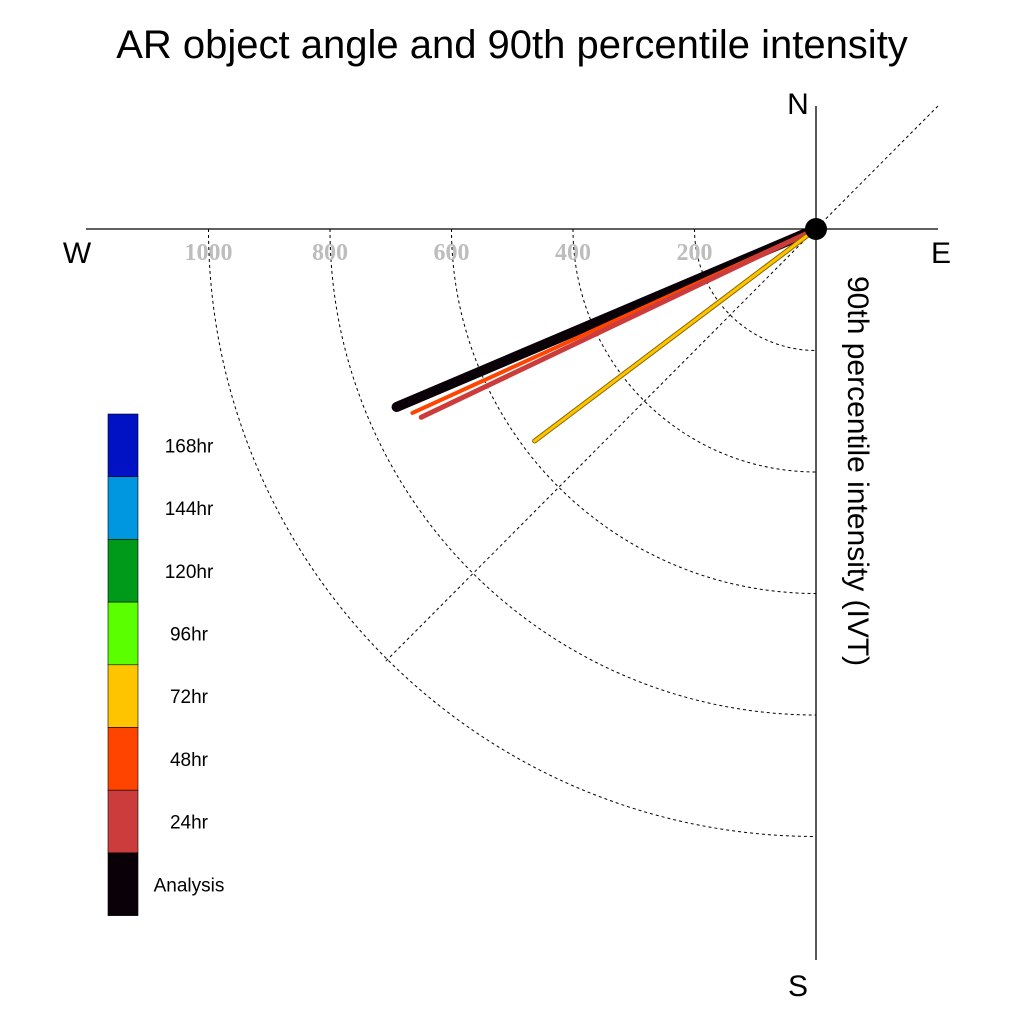 This screenshot has height=1024, width=1024. What do you see at coordinates (189, 823) in the screenshot?
I see `legend-label-24hr: 24hr` at bounding box center [189, 823].